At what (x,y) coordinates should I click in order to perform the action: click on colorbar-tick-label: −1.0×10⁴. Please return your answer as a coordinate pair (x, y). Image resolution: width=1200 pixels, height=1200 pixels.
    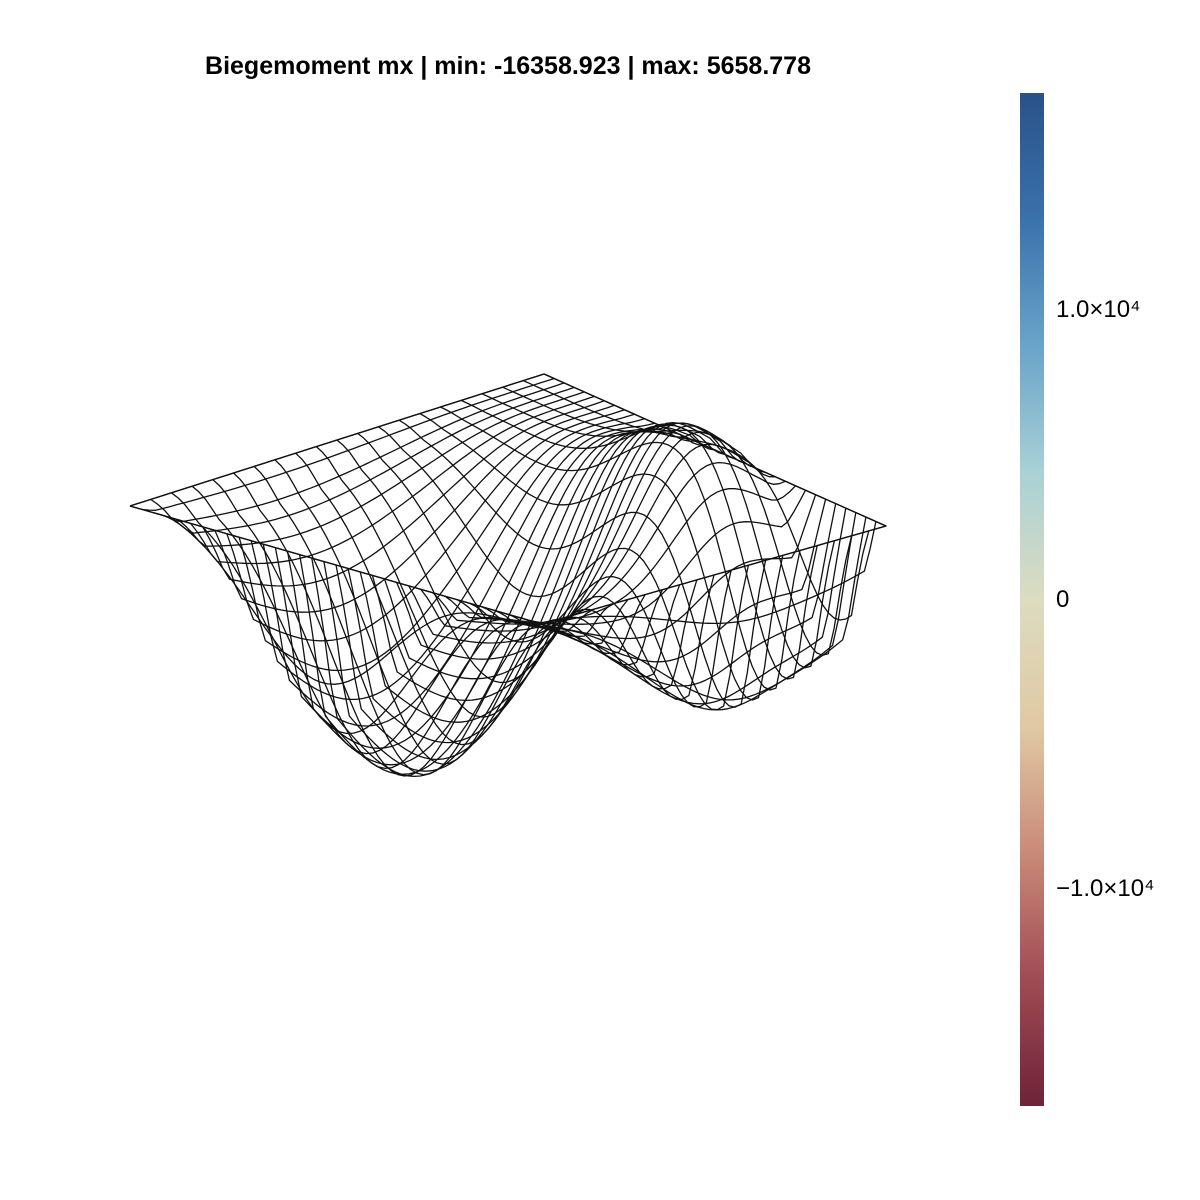
    Looking at the image, I should click on (1105, 888).